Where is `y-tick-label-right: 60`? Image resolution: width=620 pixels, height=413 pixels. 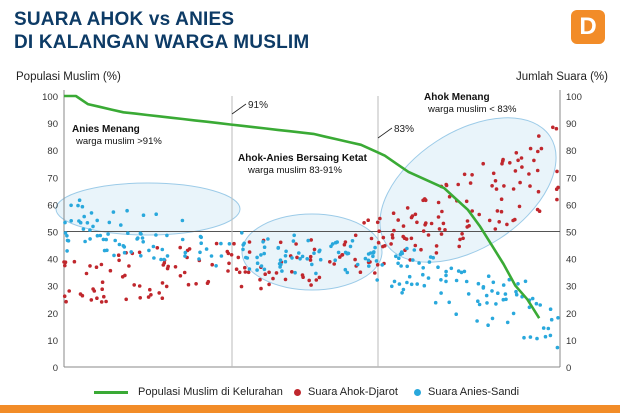
y-tick-label-right: 60 is located at coordinates (571, 205).